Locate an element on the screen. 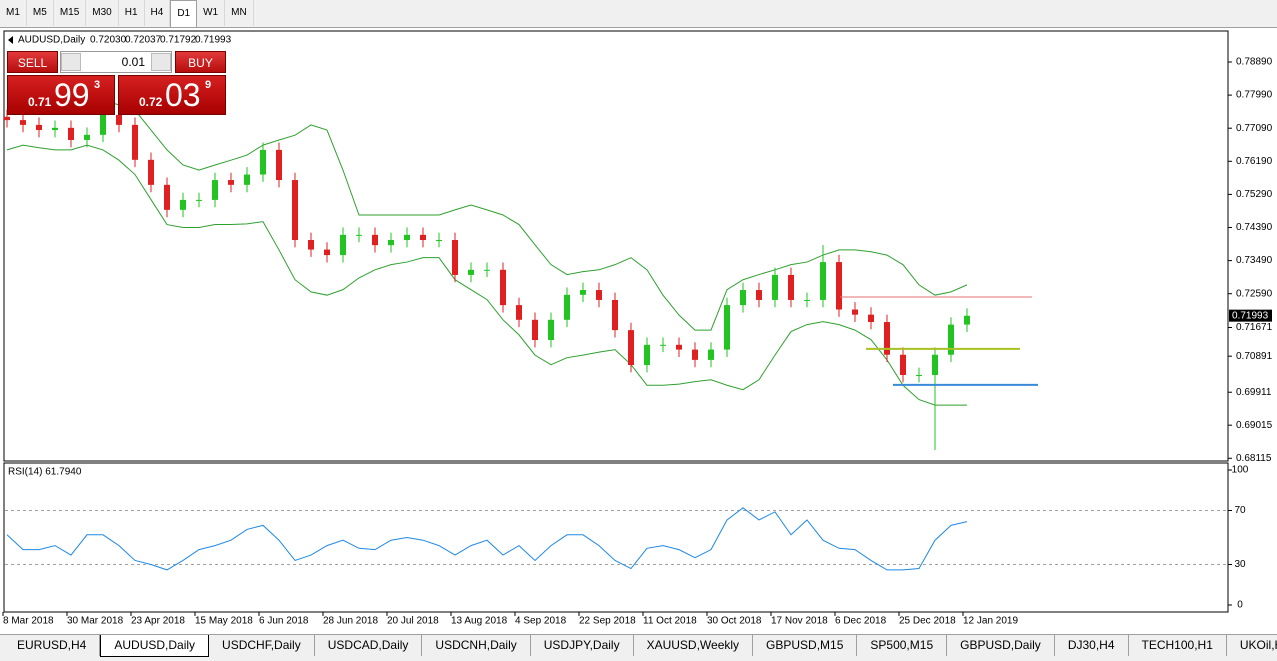 This screenshot has height=661, width=1277. one-click-trading: SELL 0.01 BUY 0.71 99 3 0.72 03 9 is located at coordinates (116, 82).